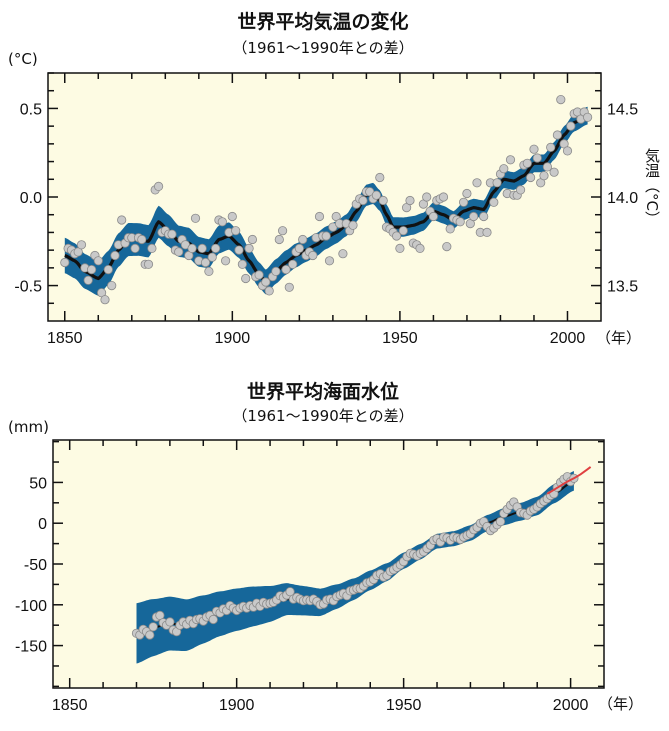 This screenshot has width=669, height=731. What do you see at coordinates (622, 198) in the screenshot?
I see `temp-right-tick-label: 14.0` at bounding box center [622, 198].